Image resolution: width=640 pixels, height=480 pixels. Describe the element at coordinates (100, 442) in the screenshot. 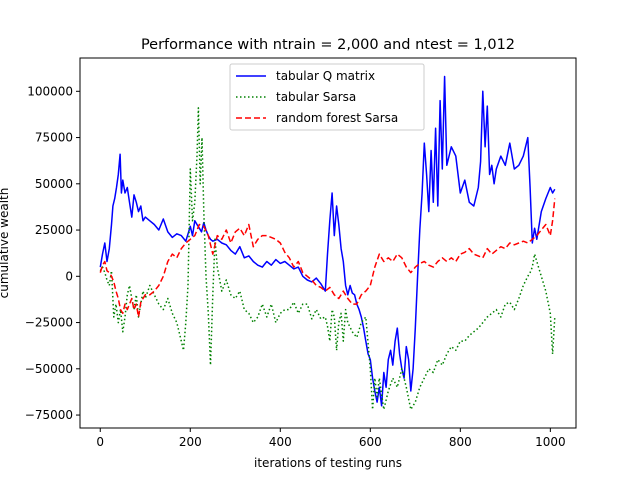

I see `x-tick-label: 0` at that location.